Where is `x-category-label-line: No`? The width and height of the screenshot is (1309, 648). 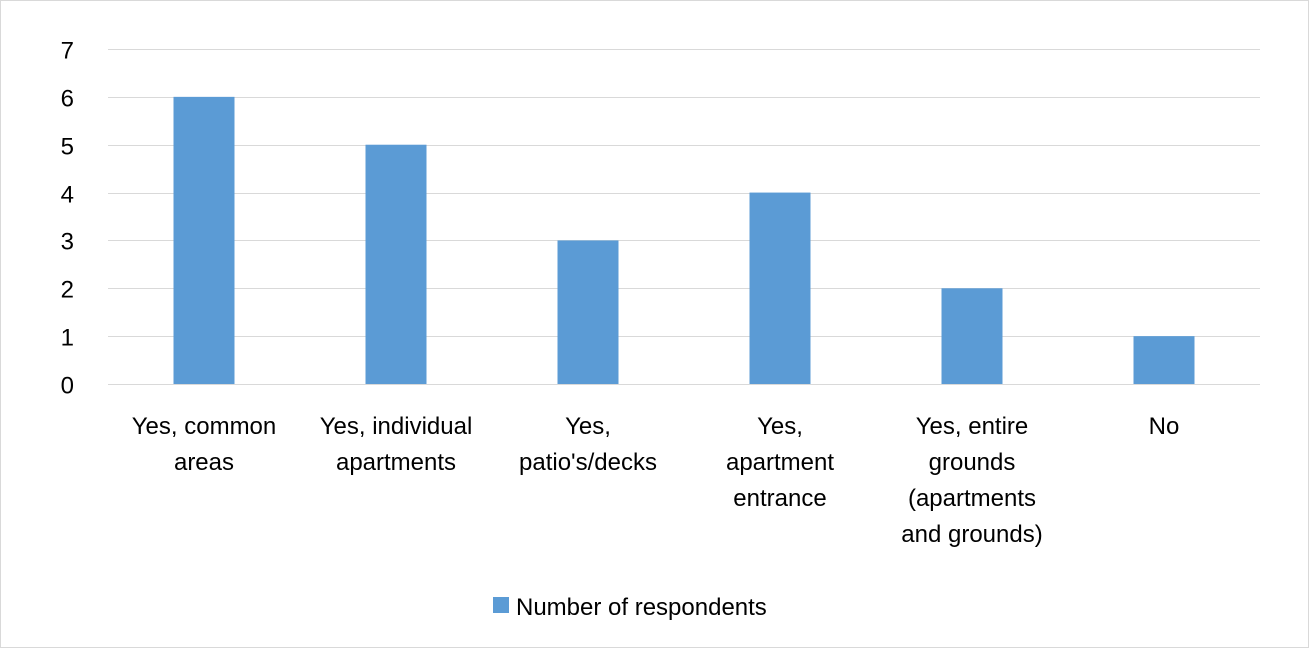
x-category-label-line: No is located at coordinates (1164, 426).